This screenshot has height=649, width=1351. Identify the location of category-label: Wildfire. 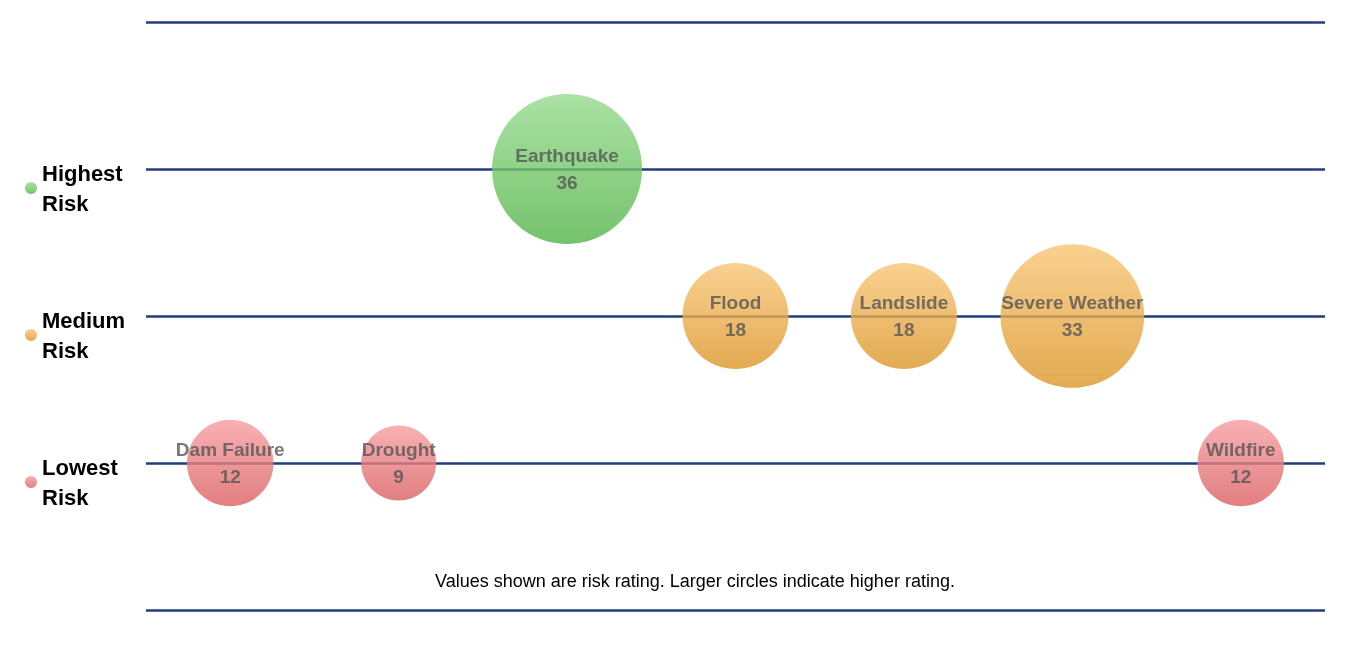
(1241, 449).